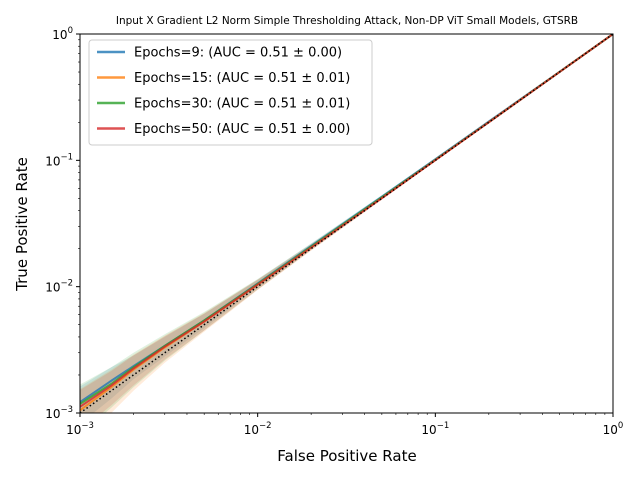 The height and width of the screenshot is (480, 640). What do you see at coordinates (22, 224) in the screenshot?
I see `y-axis-label: True Positive Rate` at bounding box center [22, 224].